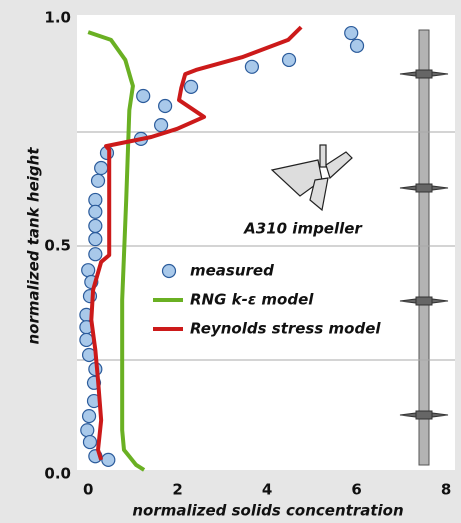 Image resolution: width=461 pixels, height=523 pixels. Describe the element at coordinates (424, 247) in the screenshot. I see `shaft-drawing` at that location.